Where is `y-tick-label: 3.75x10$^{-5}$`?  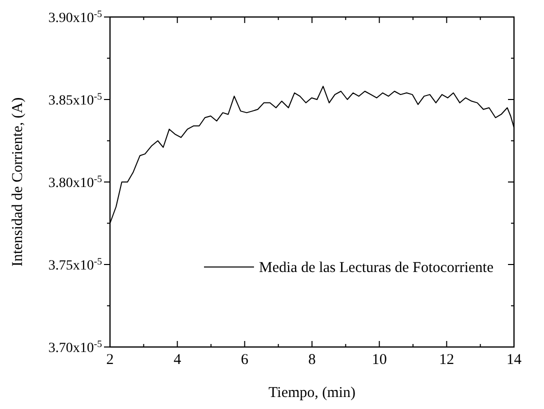 y-tick-label: 3.75x10$^{-5}$ is located at coordinates (75, 265).